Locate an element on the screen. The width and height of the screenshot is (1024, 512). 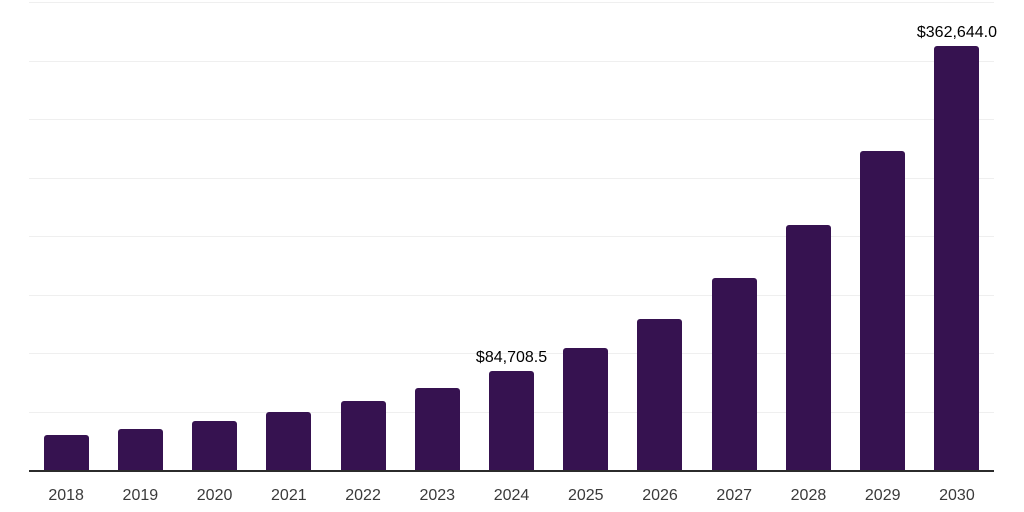
bar-2018 is located at coordinates (66, 452).